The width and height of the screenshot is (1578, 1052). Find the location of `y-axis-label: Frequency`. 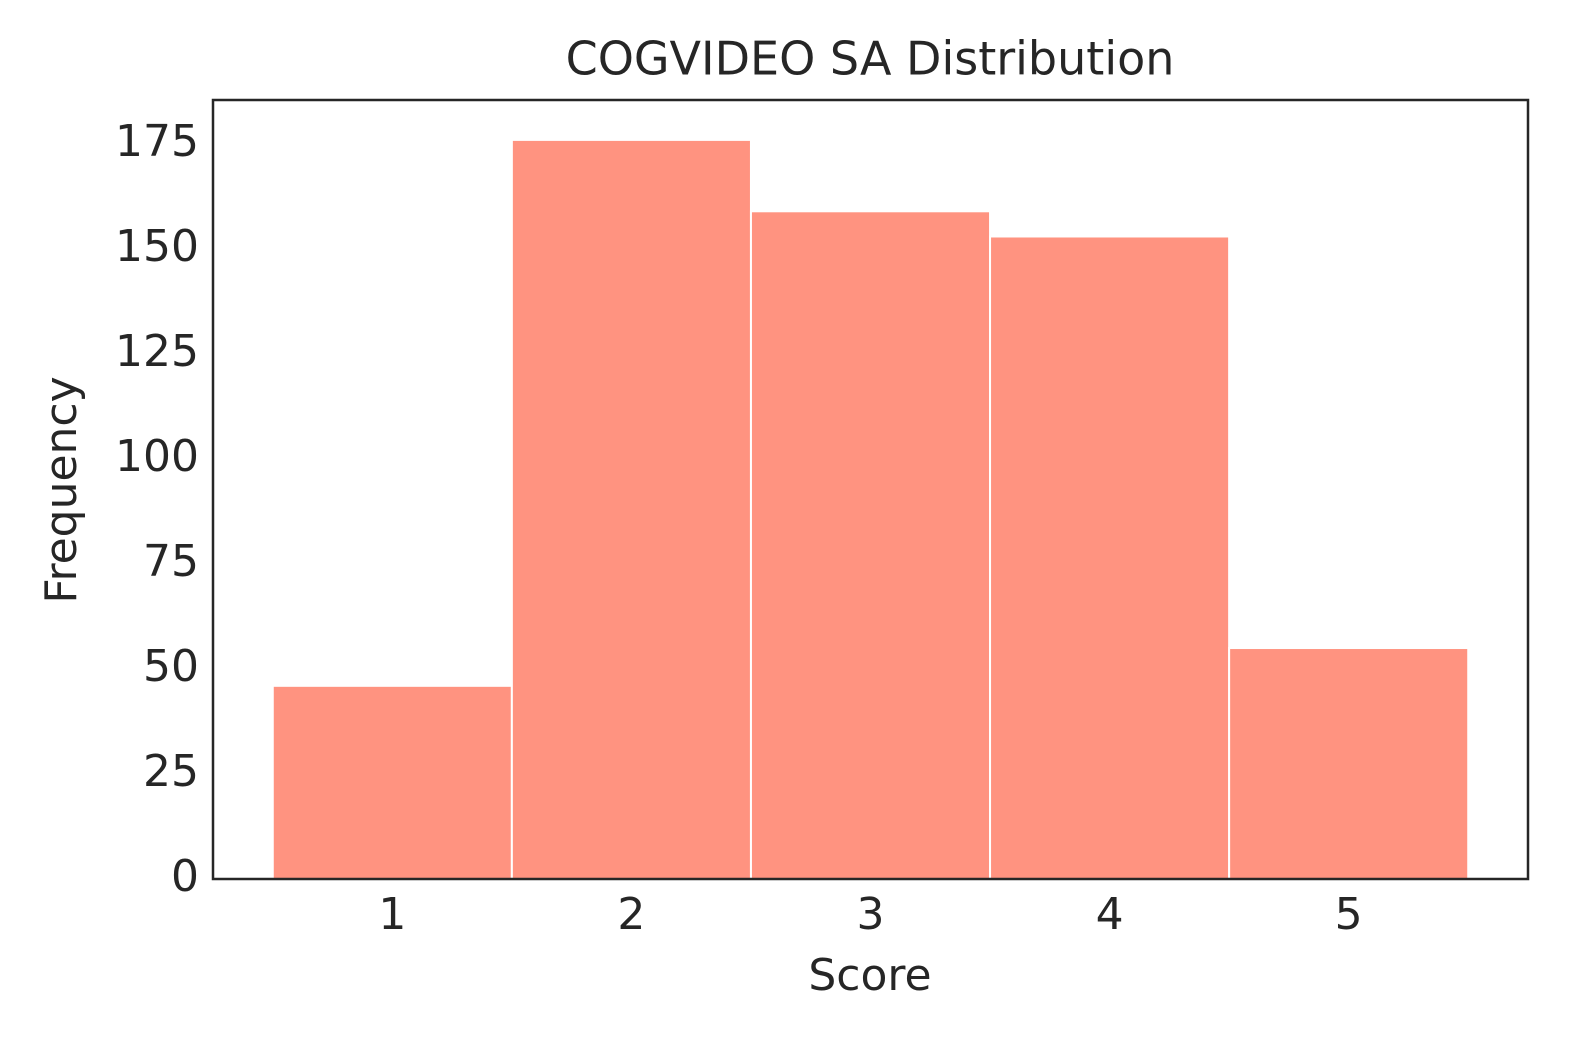

y-axis-label: Frequency is located at coordinates (61, 489).